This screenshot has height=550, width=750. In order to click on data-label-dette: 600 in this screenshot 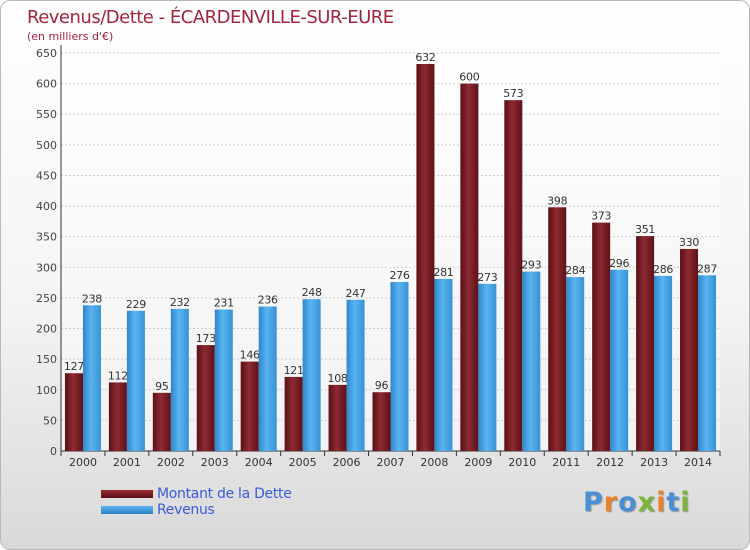, I will do `click(469, 77)`.